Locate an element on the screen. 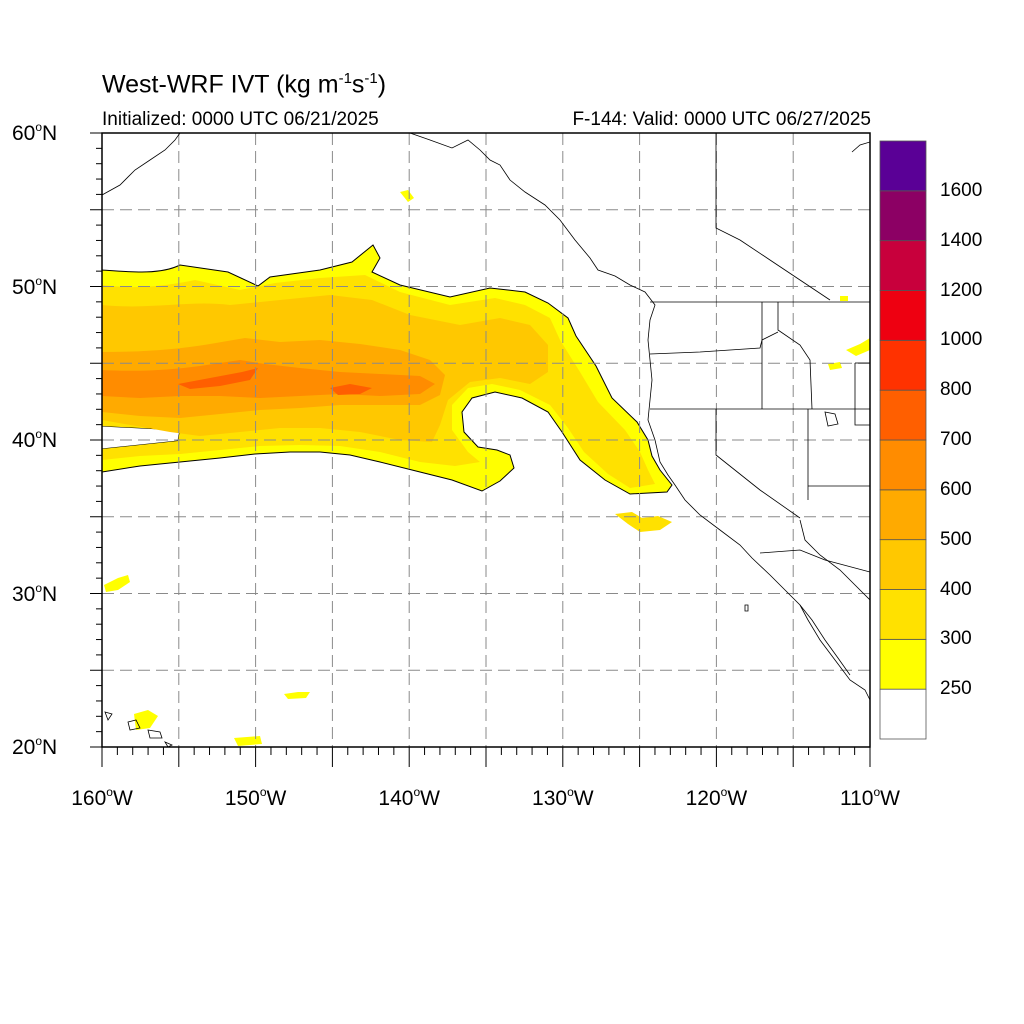 The height and width of the screenshot is (1024, 1024). colorbar-label: 1600 is located at coordinates (961, 190).